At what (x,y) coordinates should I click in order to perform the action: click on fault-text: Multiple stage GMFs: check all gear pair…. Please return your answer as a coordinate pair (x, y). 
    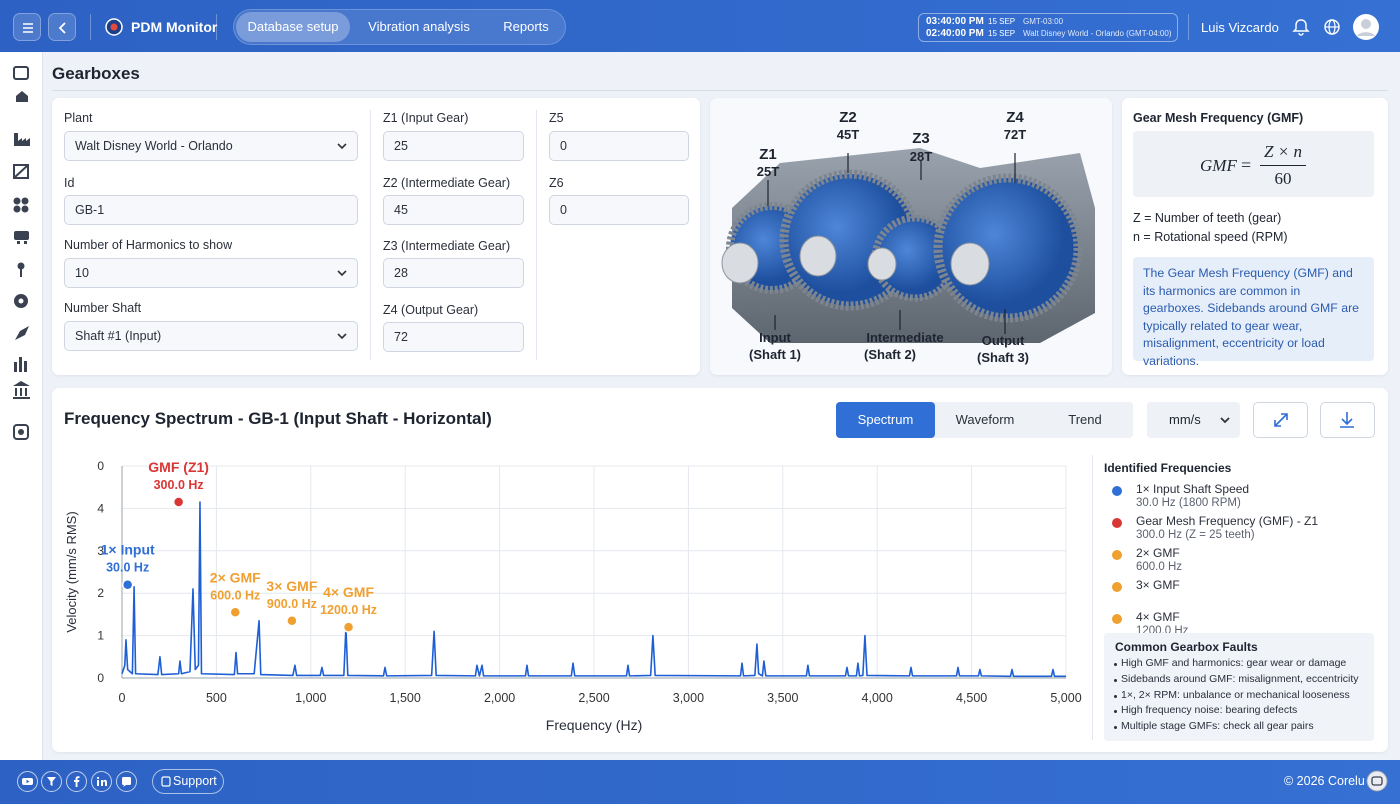
    Looking at the image, I should click on (1217, 726).